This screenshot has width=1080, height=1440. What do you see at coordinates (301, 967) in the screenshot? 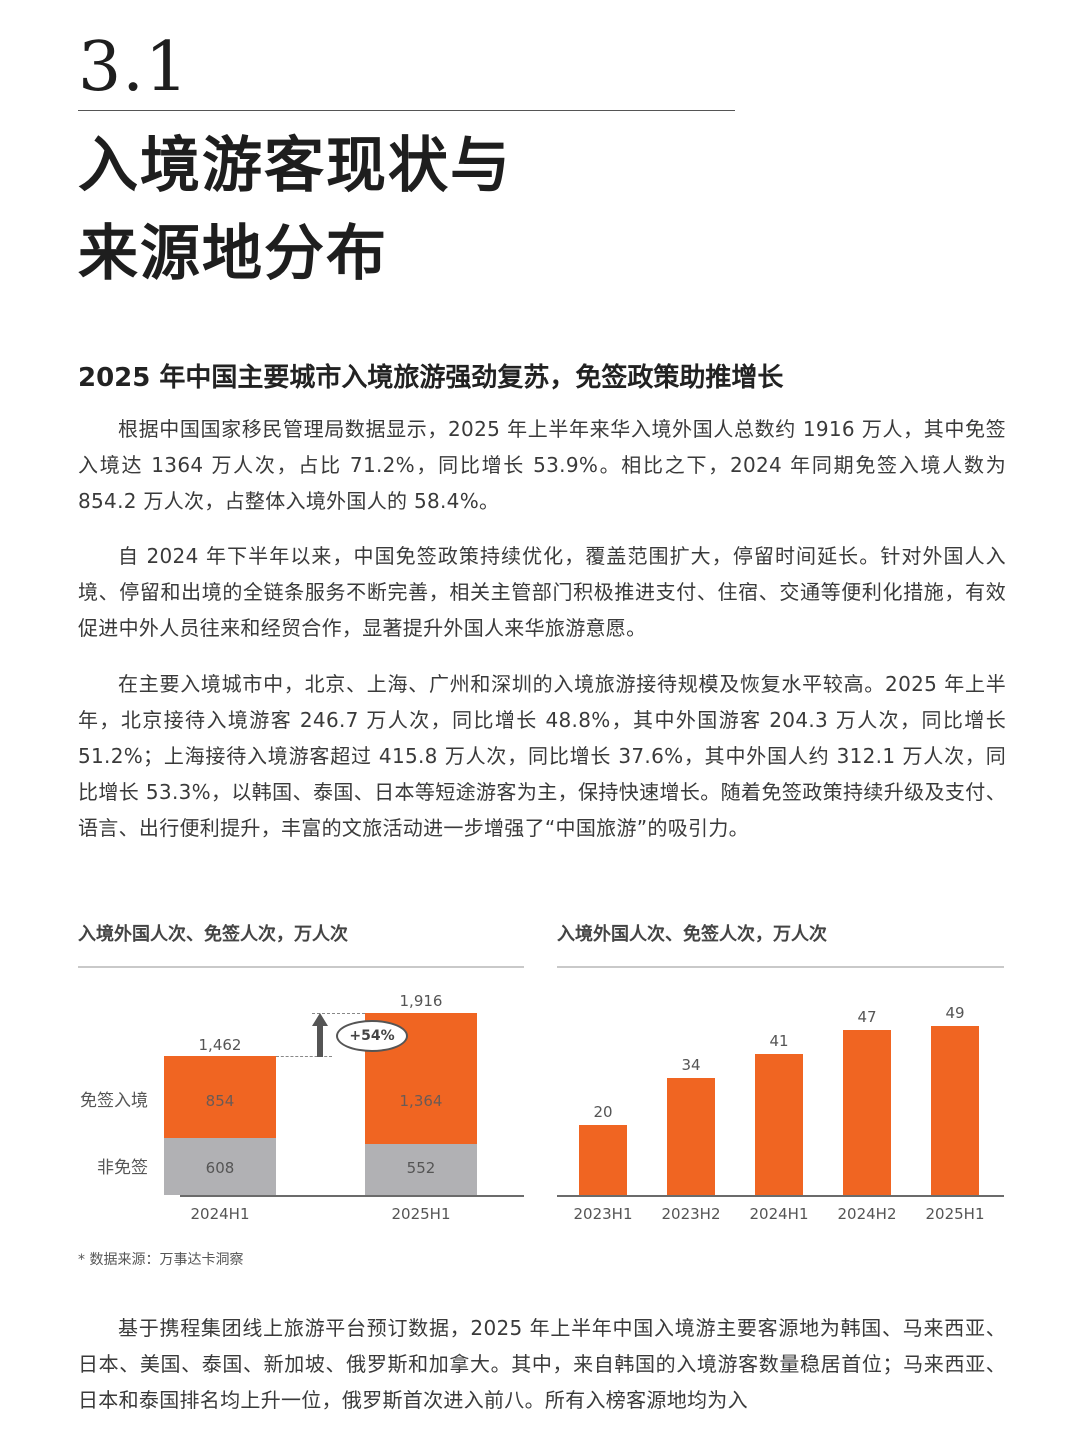
I see `chart-left-title-rule` at bounding box center [301, 967].